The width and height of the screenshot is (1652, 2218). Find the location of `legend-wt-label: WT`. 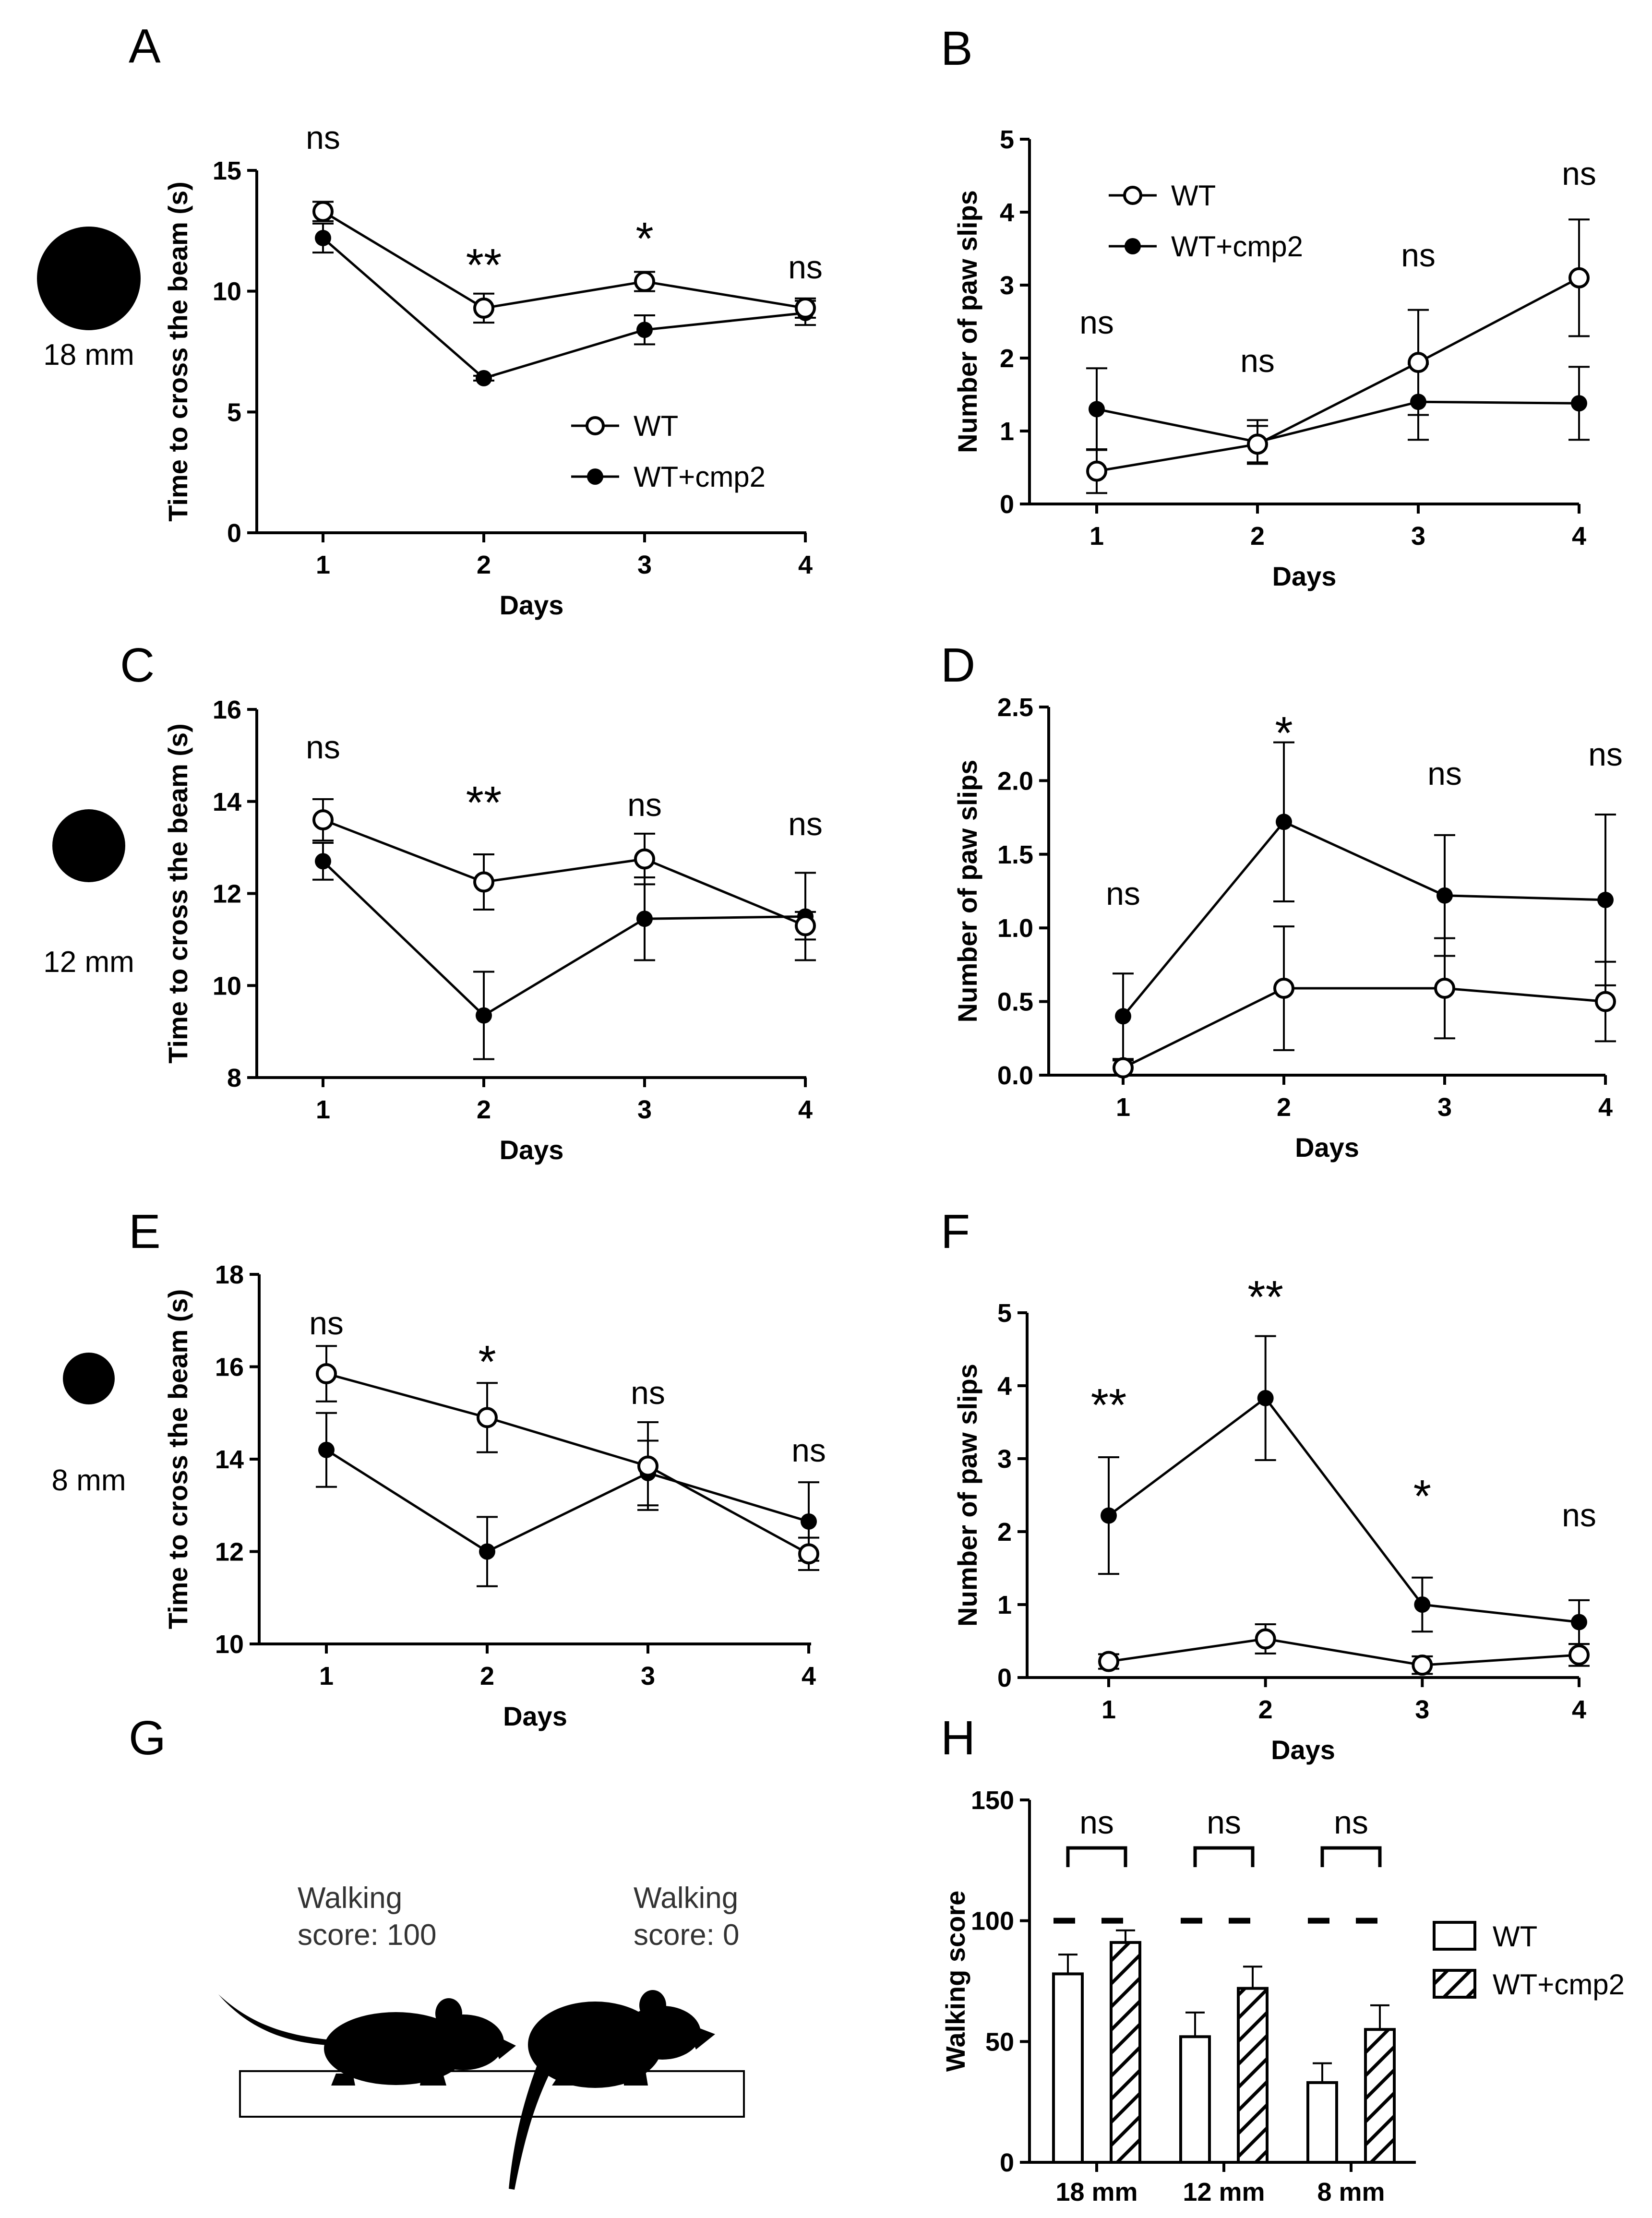

legend-wt-label: WT is located at coordinates (1194, 196).